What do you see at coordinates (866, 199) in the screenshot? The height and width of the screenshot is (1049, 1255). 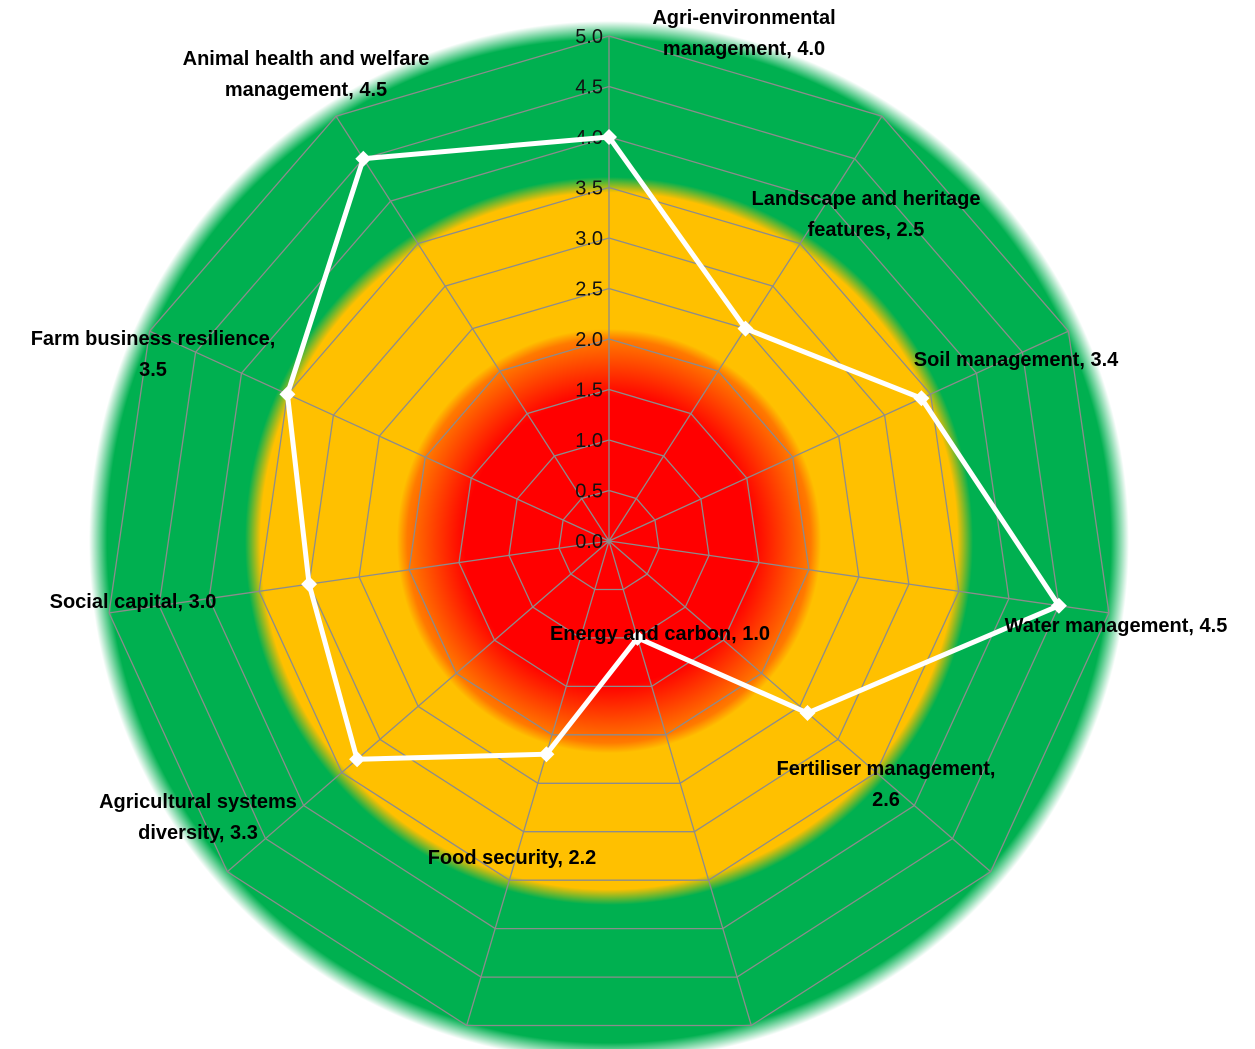 I see `category-label-line: Landscape and heritage` at bounding box center [866, 199].